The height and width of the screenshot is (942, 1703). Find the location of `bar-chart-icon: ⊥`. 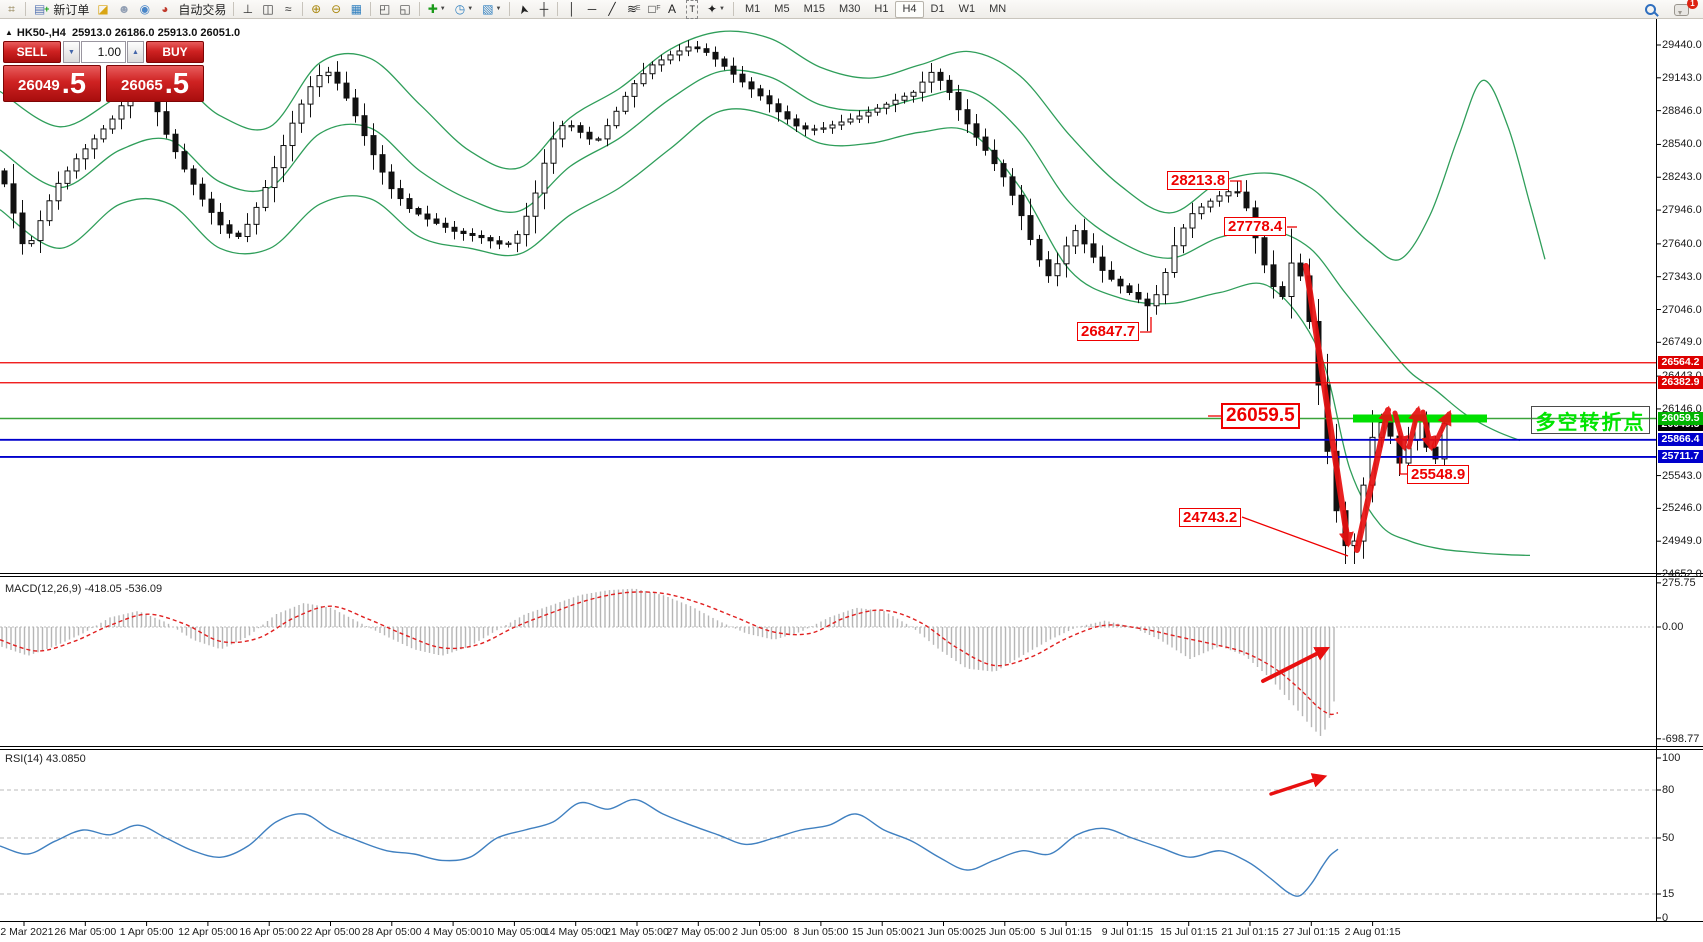

bar-chart-icon: ⊥ is located at coordinates (248, 8).